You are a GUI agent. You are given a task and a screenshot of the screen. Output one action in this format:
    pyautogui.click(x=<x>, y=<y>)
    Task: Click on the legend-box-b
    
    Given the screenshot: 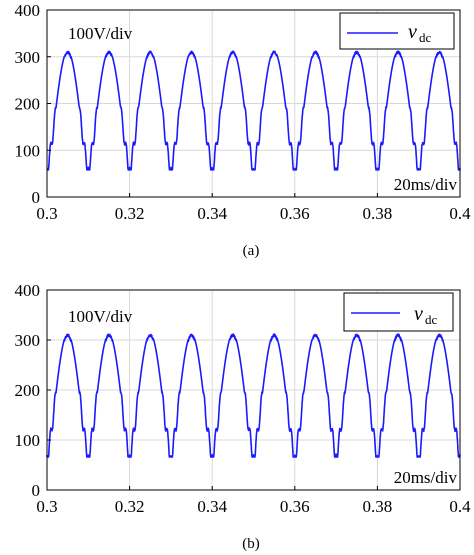 What is the action you would take?
    pyautogui.click(x=398, y=312)
    